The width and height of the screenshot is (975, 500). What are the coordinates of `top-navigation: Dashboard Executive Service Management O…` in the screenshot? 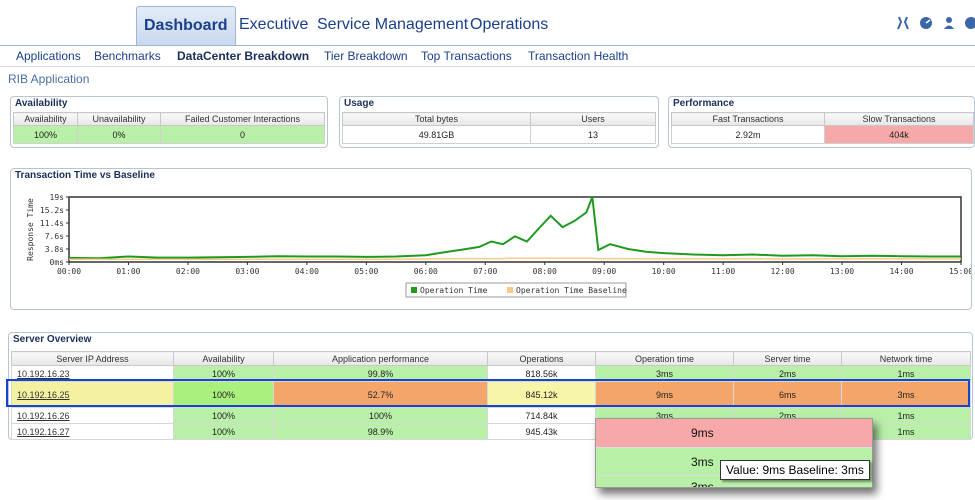 It's located at (487, 23).